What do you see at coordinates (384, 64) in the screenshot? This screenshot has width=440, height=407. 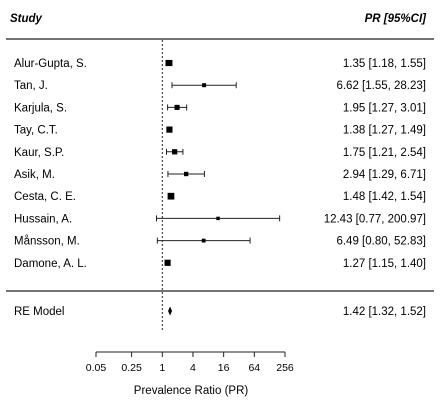 I see `study-estimate-text: 1.35 [1.18, 1.55]` at bounding box center [384, 64].